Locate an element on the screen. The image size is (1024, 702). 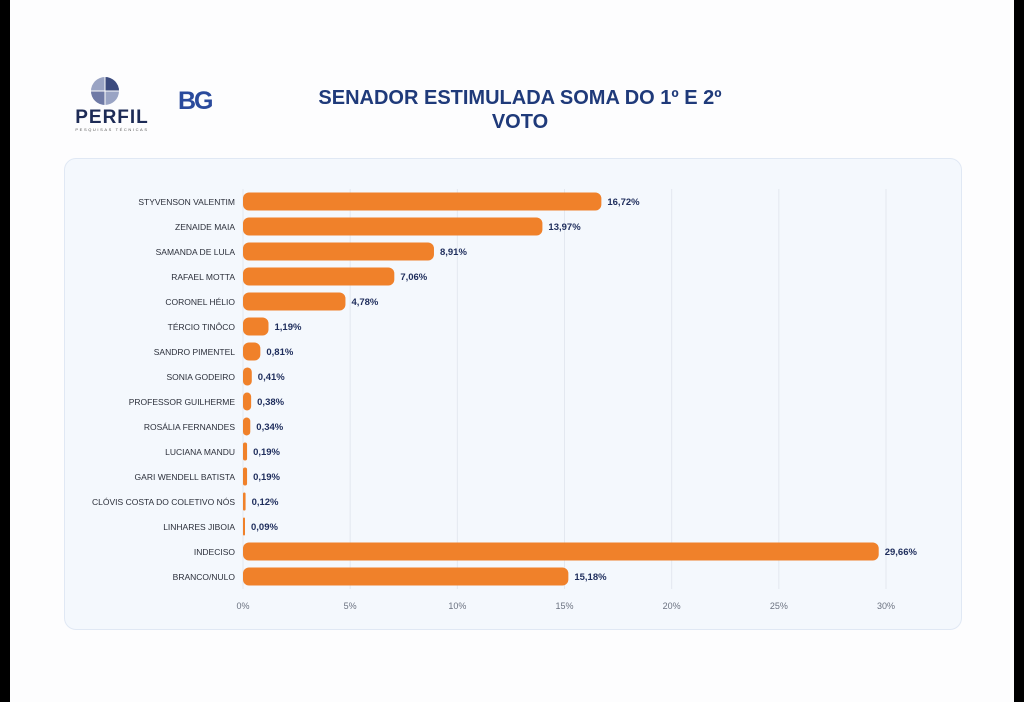
x-tick-label: 10% is located at coordinates (457, 606).